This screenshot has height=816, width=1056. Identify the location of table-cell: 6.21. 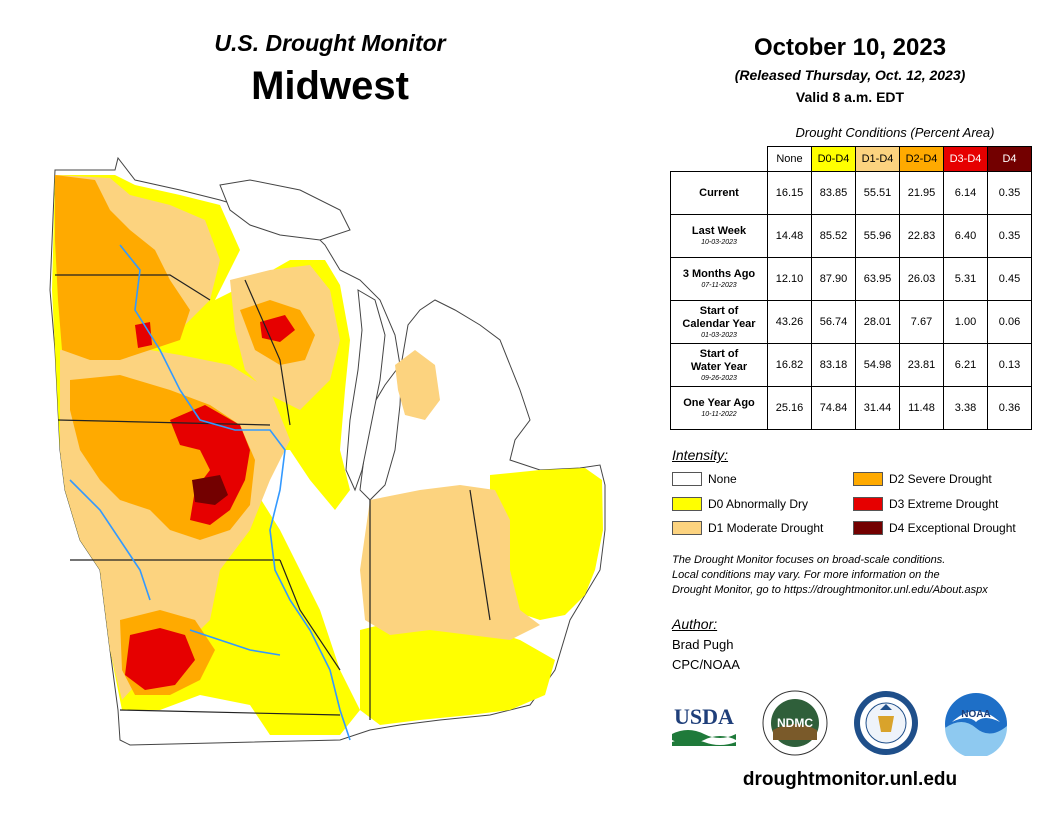
(965, 365).